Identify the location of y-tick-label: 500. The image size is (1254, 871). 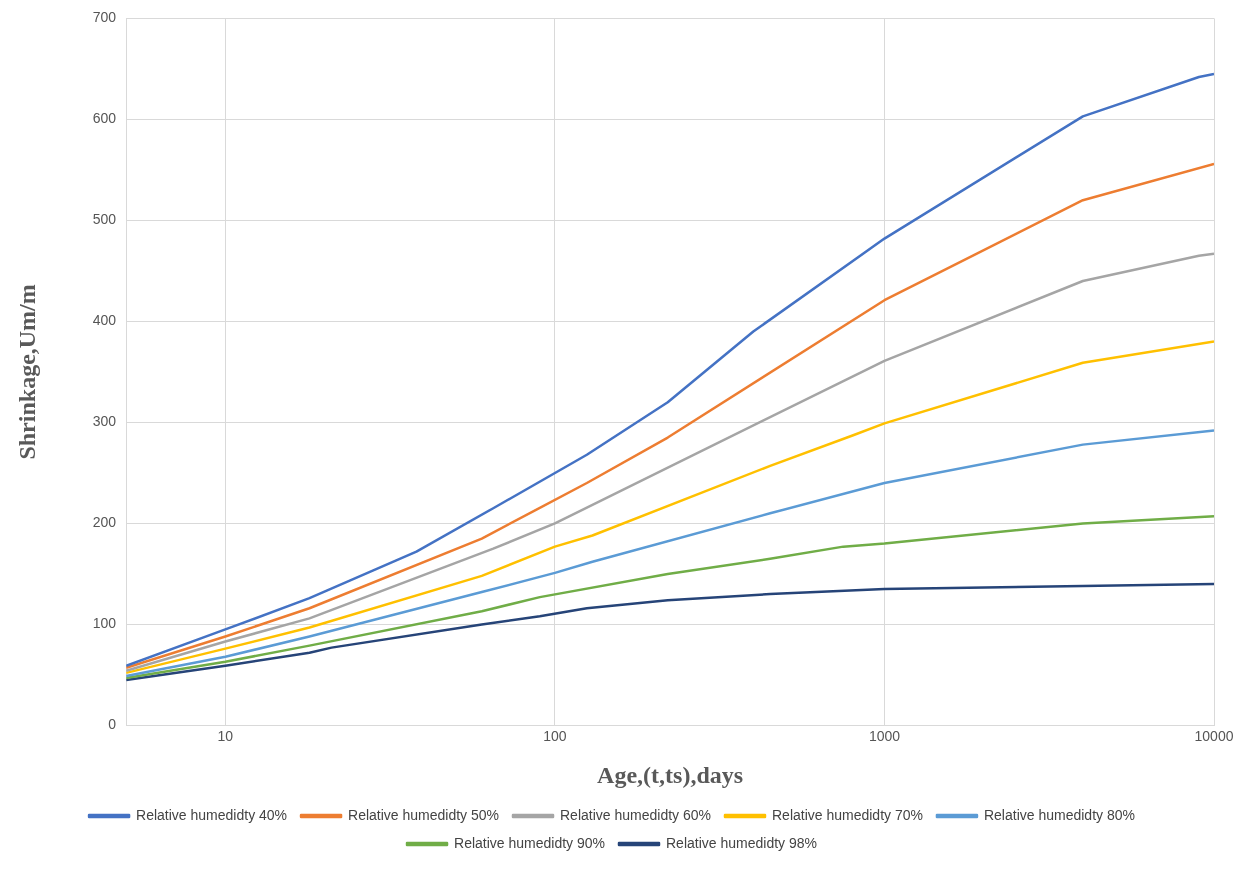
(104, 219).